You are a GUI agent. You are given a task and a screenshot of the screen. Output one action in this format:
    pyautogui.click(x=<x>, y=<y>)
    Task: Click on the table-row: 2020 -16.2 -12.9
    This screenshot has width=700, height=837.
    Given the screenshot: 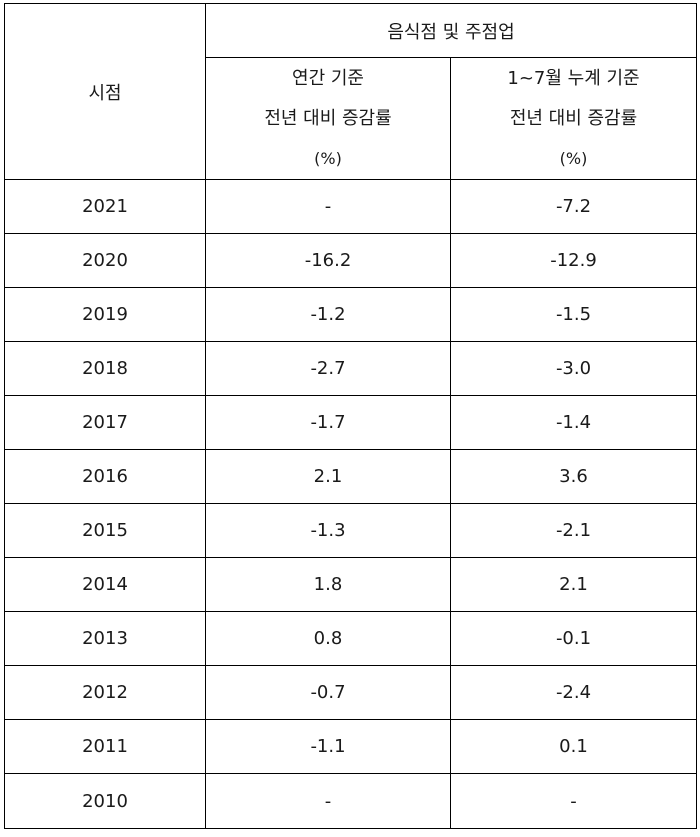 What is the action you would take?
    pyautogui.click(x=350, y=260)
    